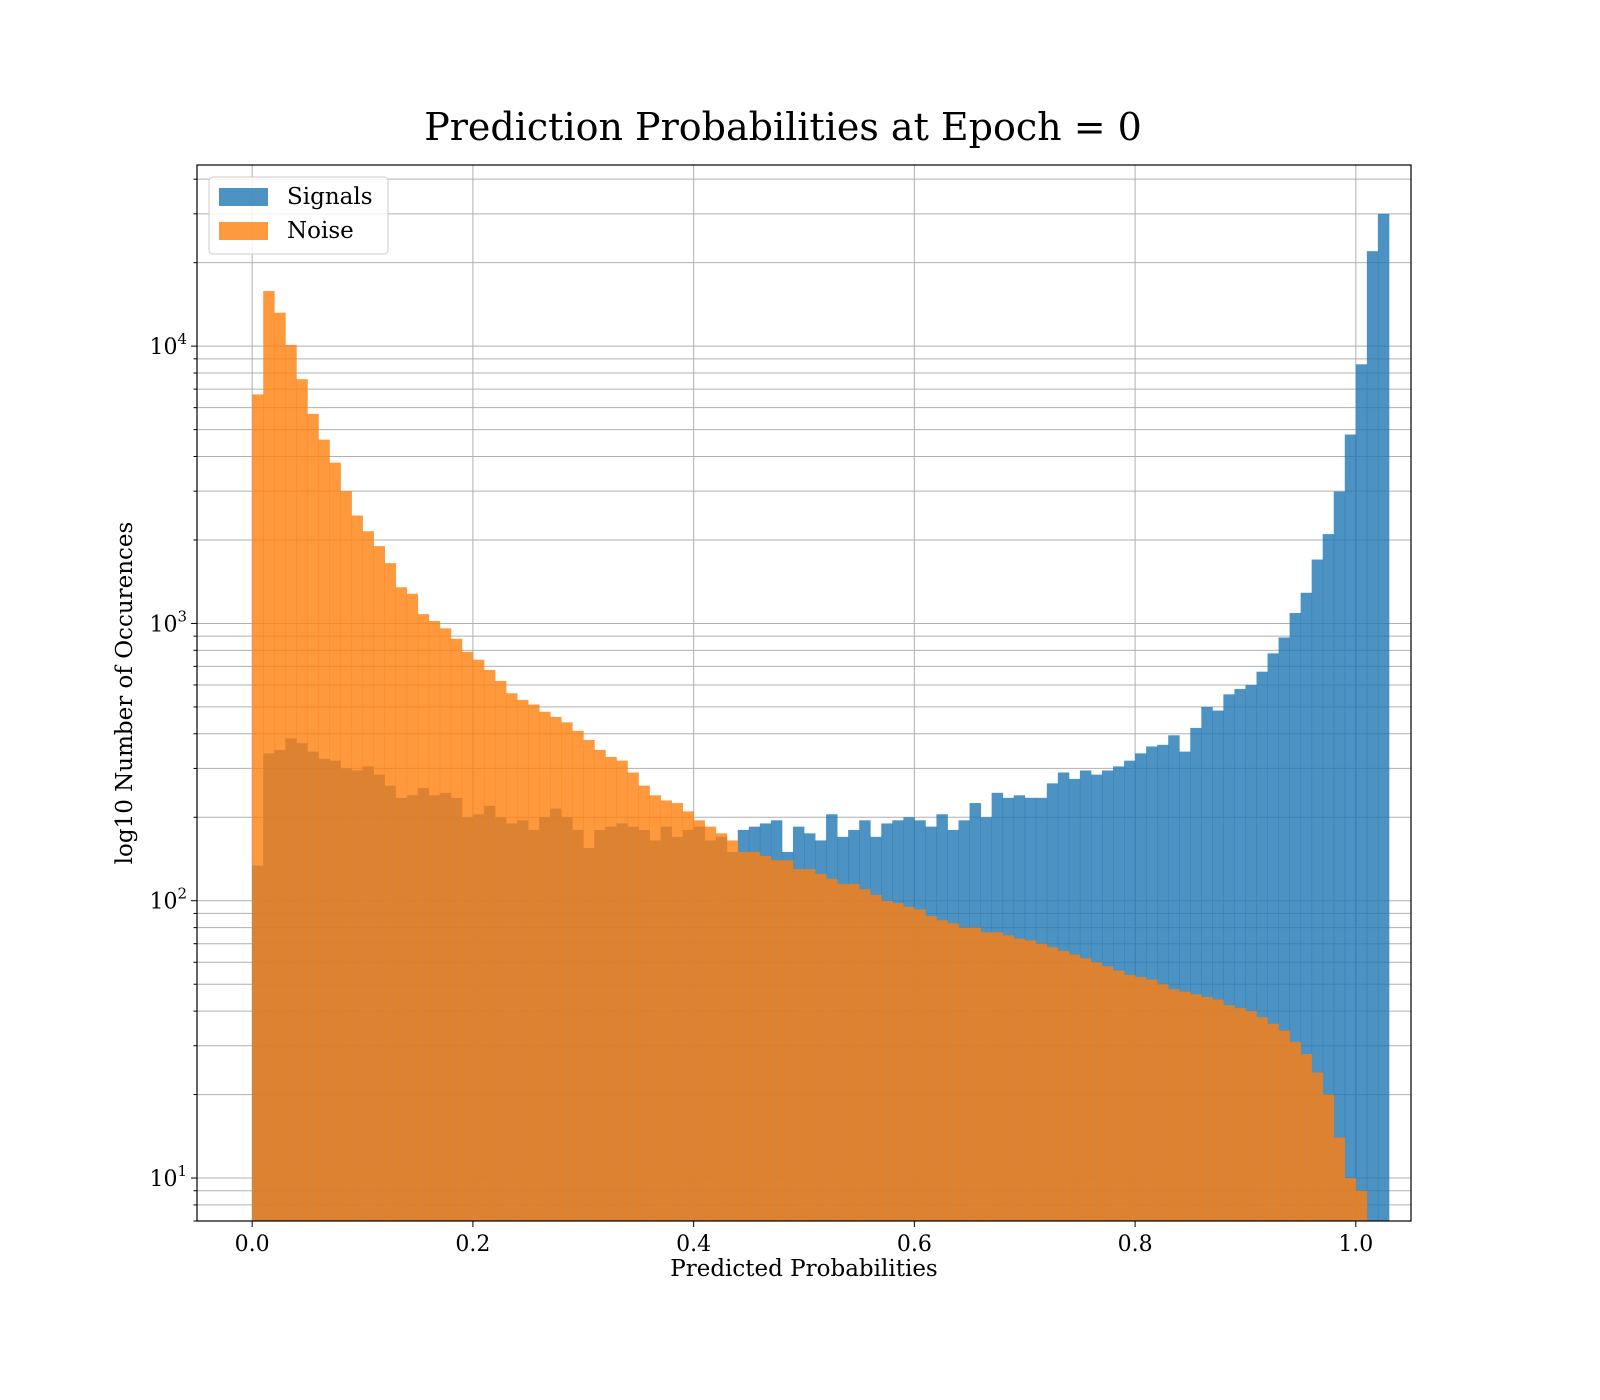  Describe the element at coordinates (914, 1244) in the screenshot. I see `x-tick-label: 0.6` at that location.